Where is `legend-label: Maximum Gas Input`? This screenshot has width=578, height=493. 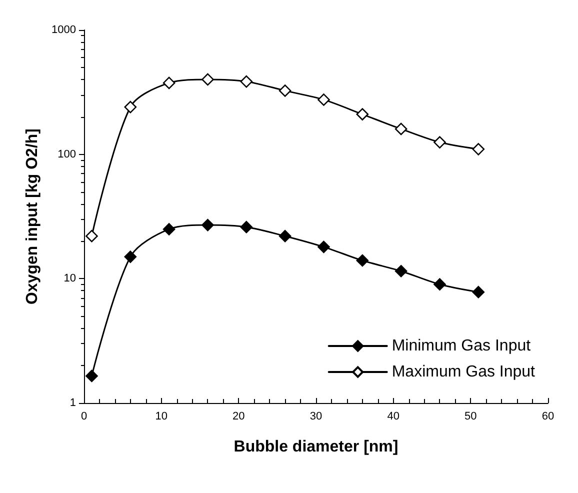
legend-label: Maximum Gas Input is located at coordinates (464, 372).